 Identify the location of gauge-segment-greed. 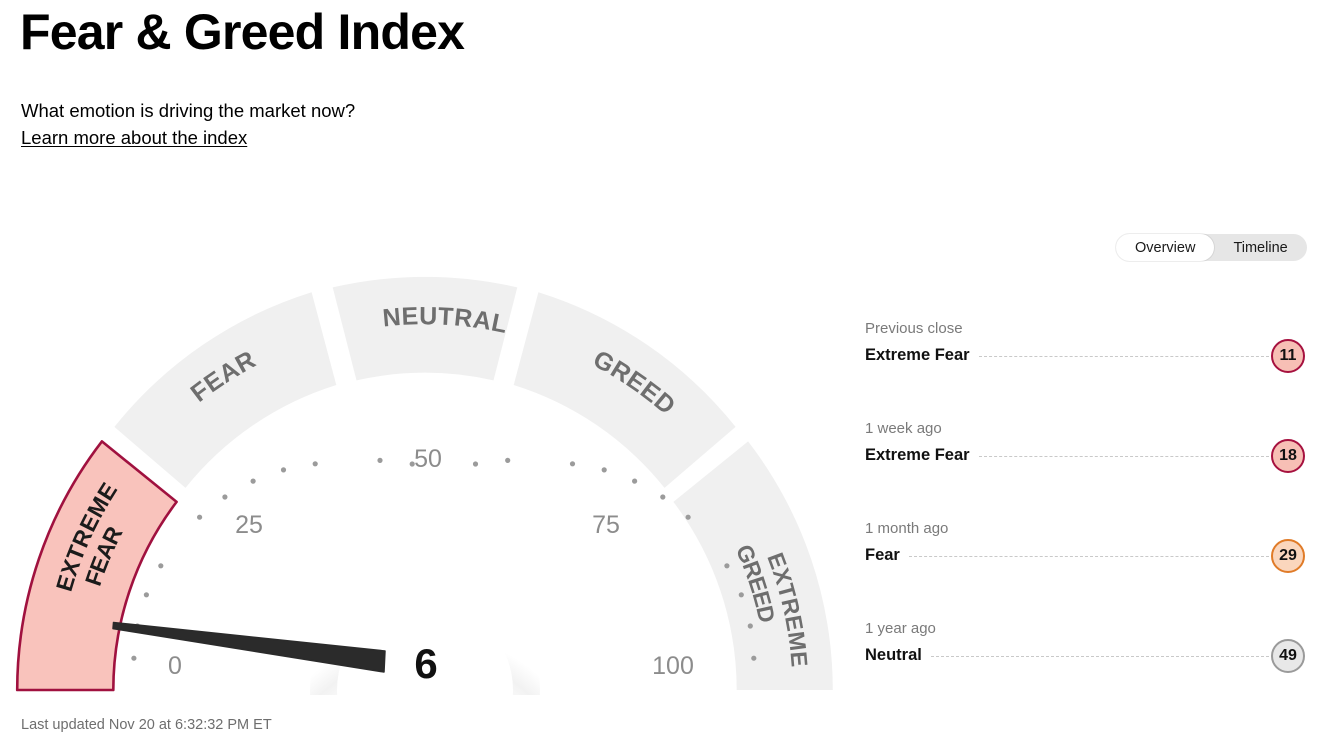
(624, 390).